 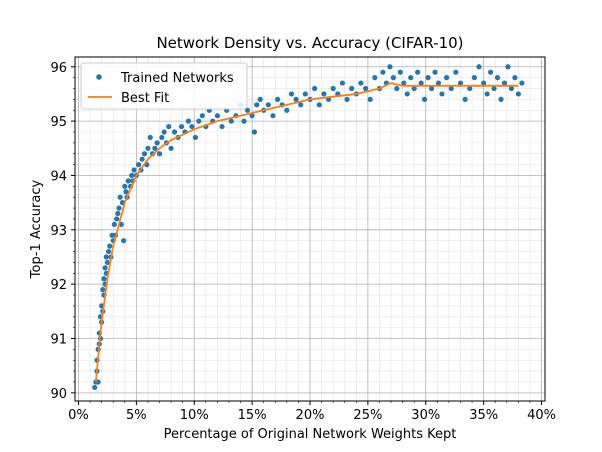 I want to click on legend: Trained Networks Best Fit, so click(x=164, y=86).